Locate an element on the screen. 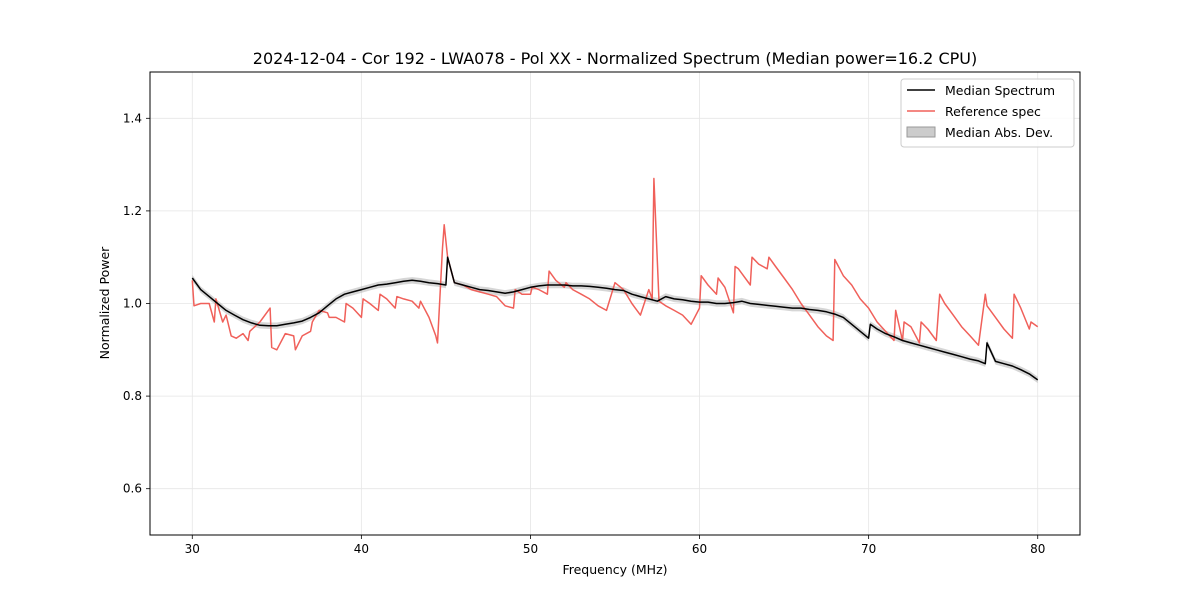  legend-box is located at coordinates (987, 113).